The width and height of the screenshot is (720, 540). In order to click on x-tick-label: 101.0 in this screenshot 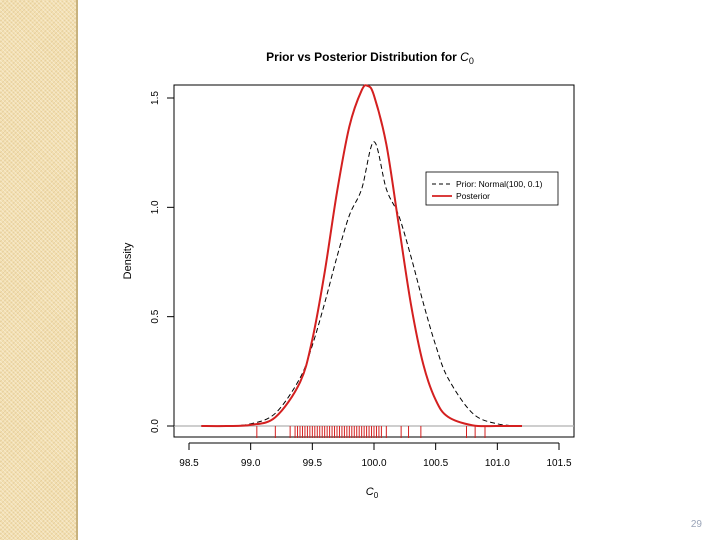, I will do `click(497, 463)`.